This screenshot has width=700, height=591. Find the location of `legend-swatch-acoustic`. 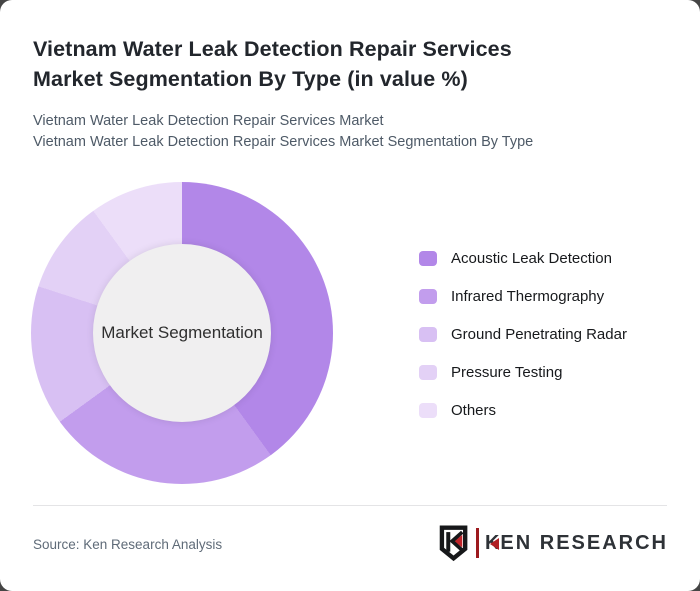

legend-swatch-acoustic is located at coordinates (428, 258).